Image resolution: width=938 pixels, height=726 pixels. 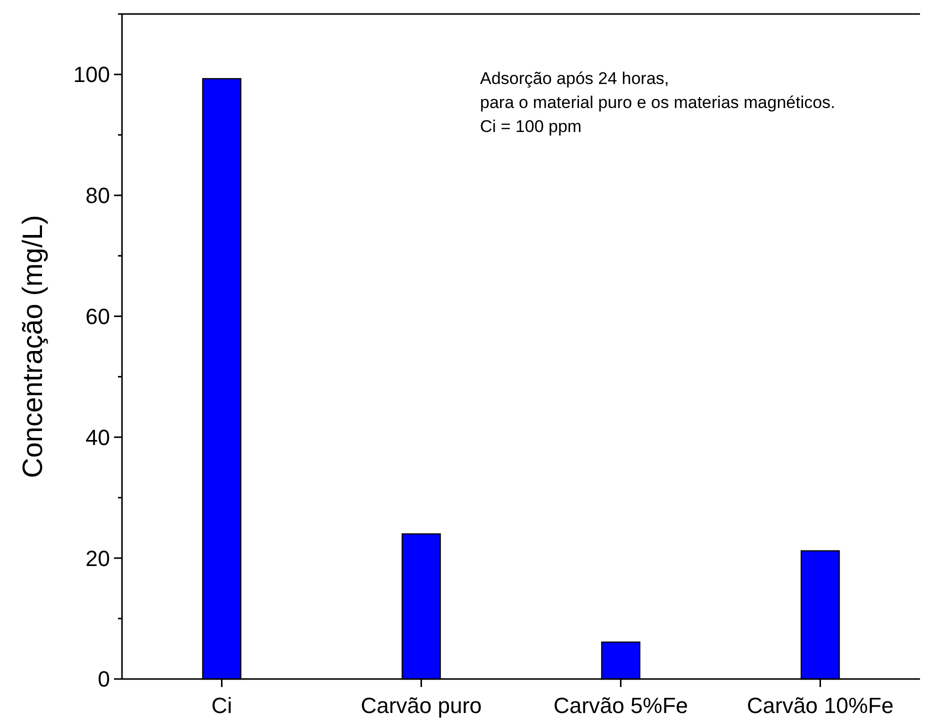 What do you see at coordinates (421, 705) in the screenshot?
I see `x-tick-label: Carvão puro` at bounding box center [421, 705].